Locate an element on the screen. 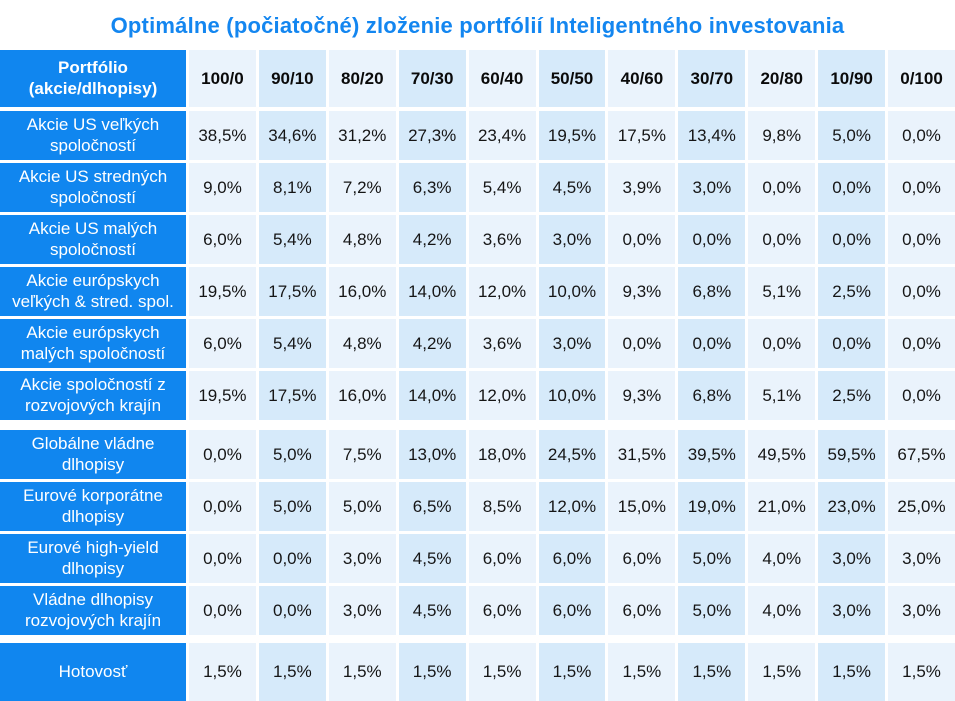 Image resolution: width=955 pixels, height=701 pixels. row-label: Eurové korporátne dlhopisy is located at coordinates (93, 506).